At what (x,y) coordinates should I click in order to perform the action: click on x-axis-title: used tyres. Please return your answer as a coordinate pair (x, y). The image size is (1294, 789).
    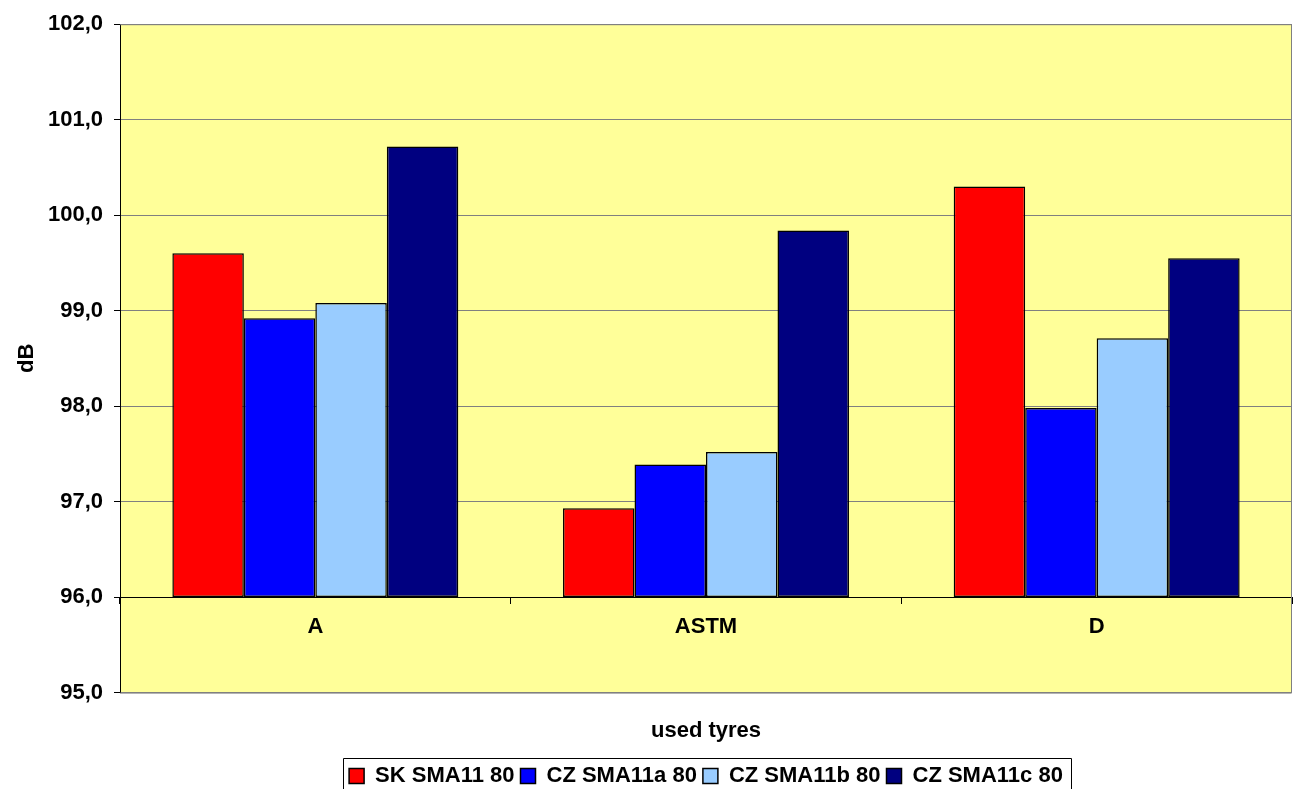
    Looking at the image, I should click on (706, 729).